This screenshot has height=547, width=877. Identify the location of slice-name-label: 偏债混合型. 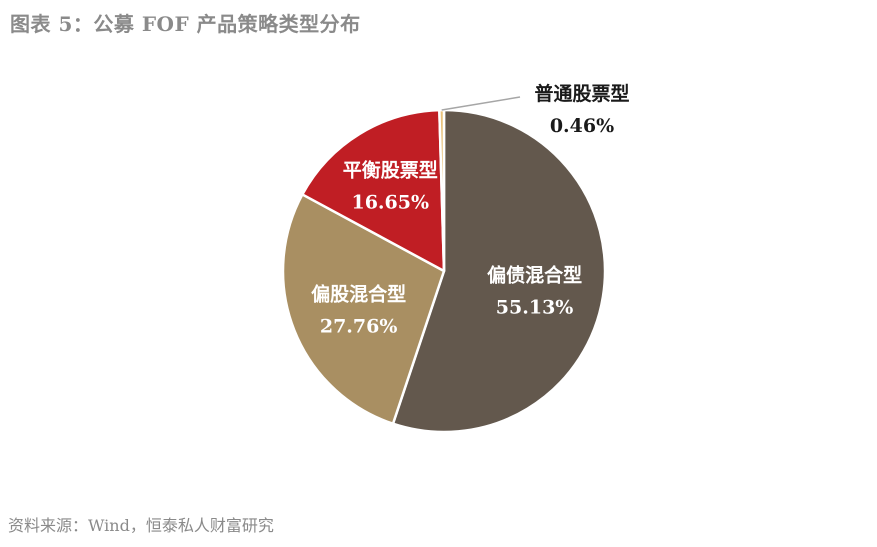
(534, 275).